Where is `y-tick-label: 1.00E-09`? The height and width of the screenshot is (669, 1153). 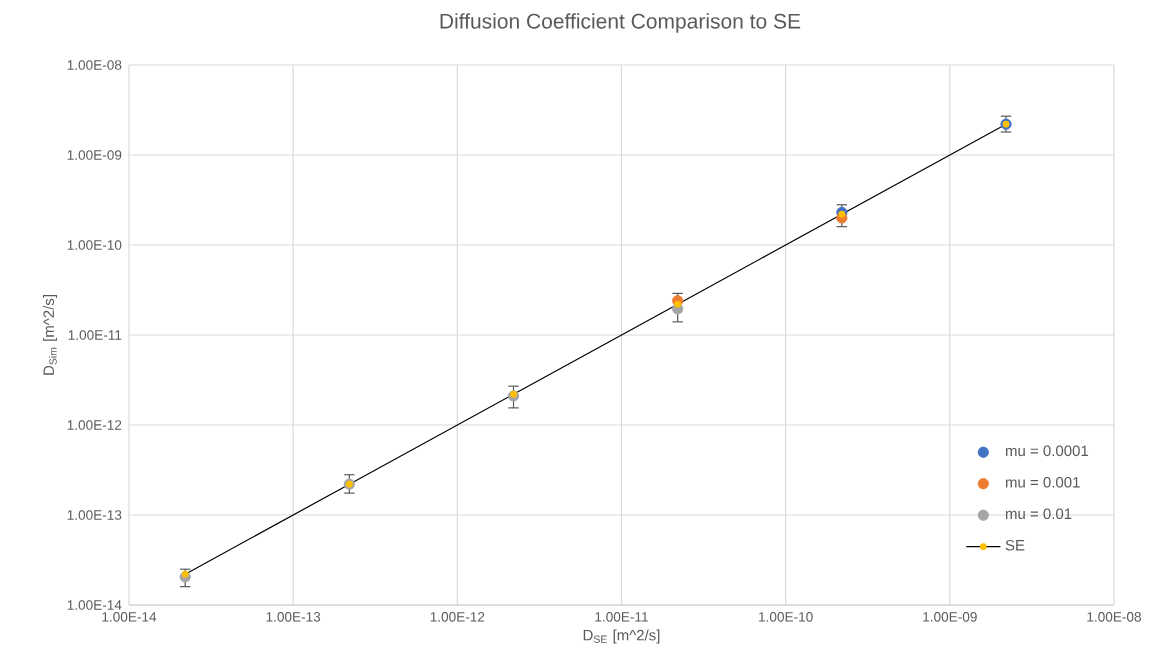
y-tick-label: 1.00E-09 is located at coordinates (94, 155).